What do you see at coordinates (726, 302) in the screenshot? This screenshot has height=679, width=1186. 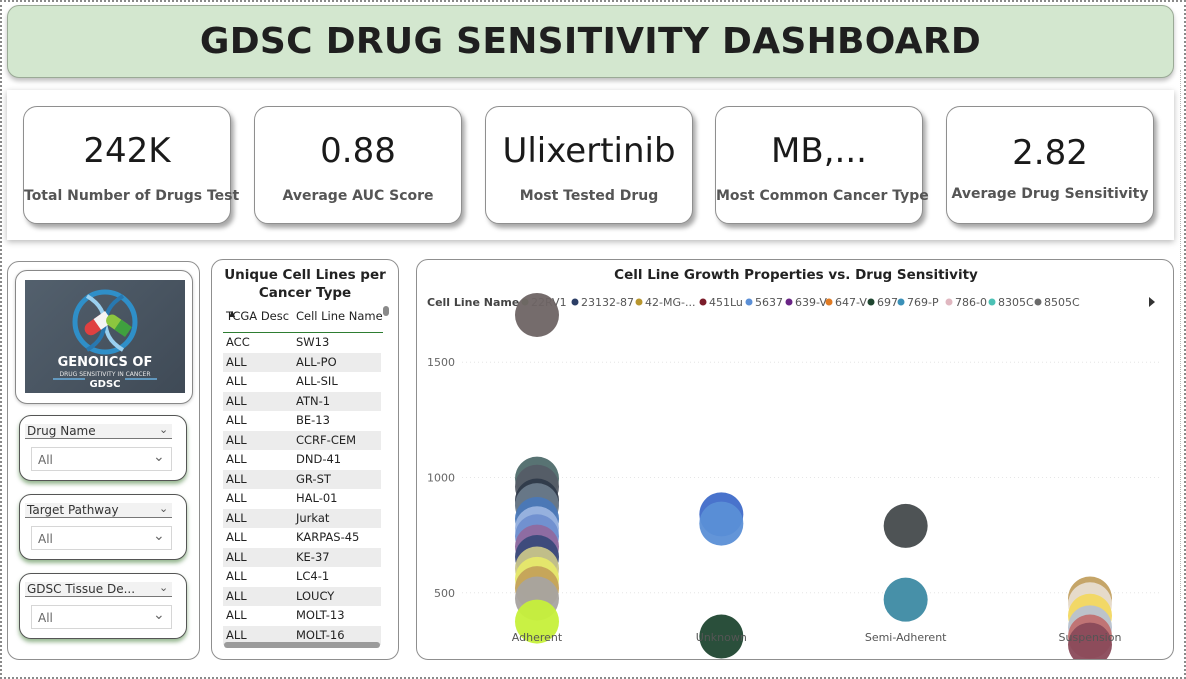 I see `legend-item: 451Lu` at bounding box center [726, 302].